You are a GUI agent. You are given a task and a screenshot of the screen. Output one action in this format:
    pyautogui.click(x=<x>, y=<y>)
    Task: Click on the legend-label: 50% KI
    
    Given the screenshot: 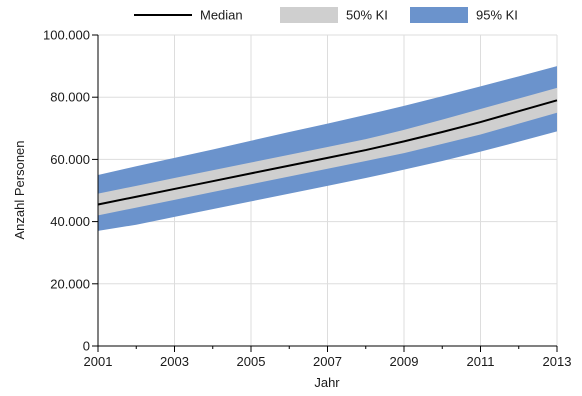 What is the action you would take?
    pyautogui.click(x=367, y=15)
    